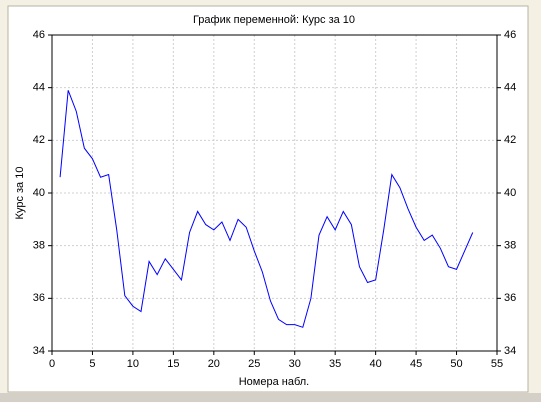 The width and height of the screenshot is (541, 402). What do you see at coordinates (39, 351) in the screenshot?
I see `y-tick-label: 34` at bounding box center [39, 351].